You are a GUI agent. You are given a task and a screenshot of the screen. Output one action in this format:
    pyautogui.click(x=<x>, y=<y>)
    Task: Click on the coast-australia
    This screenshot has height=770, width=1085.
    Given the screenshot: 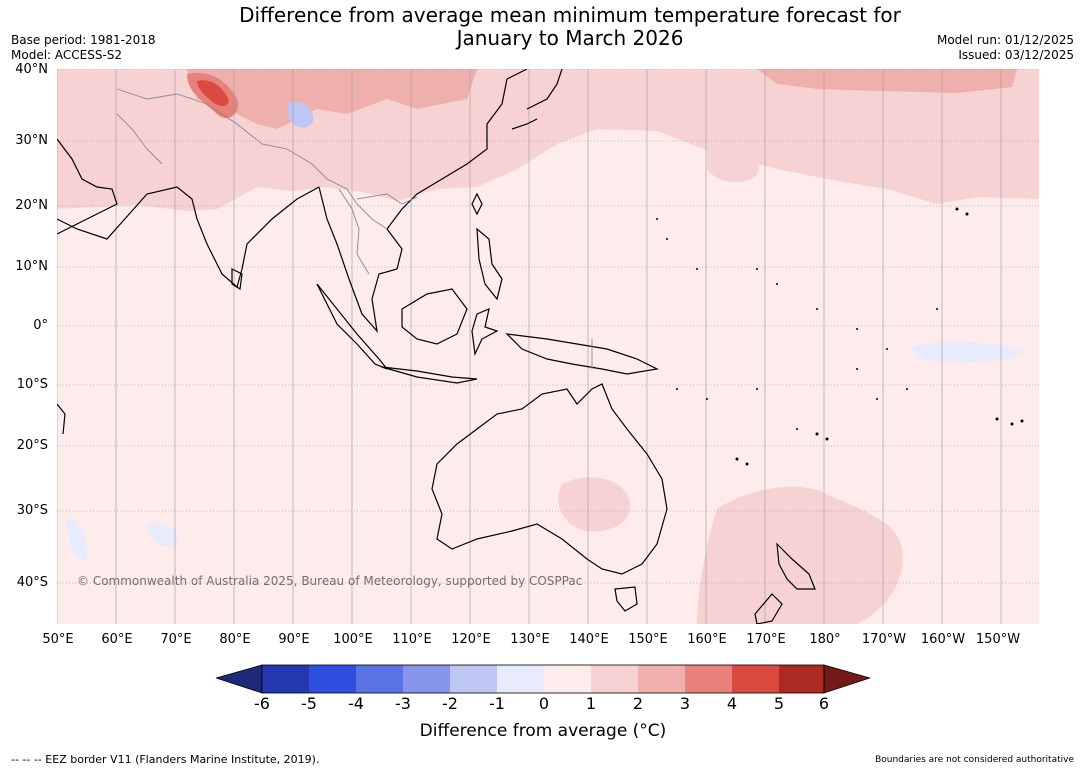 What is the action you would take?
    pyautogui.click(x=549, y=479)
    